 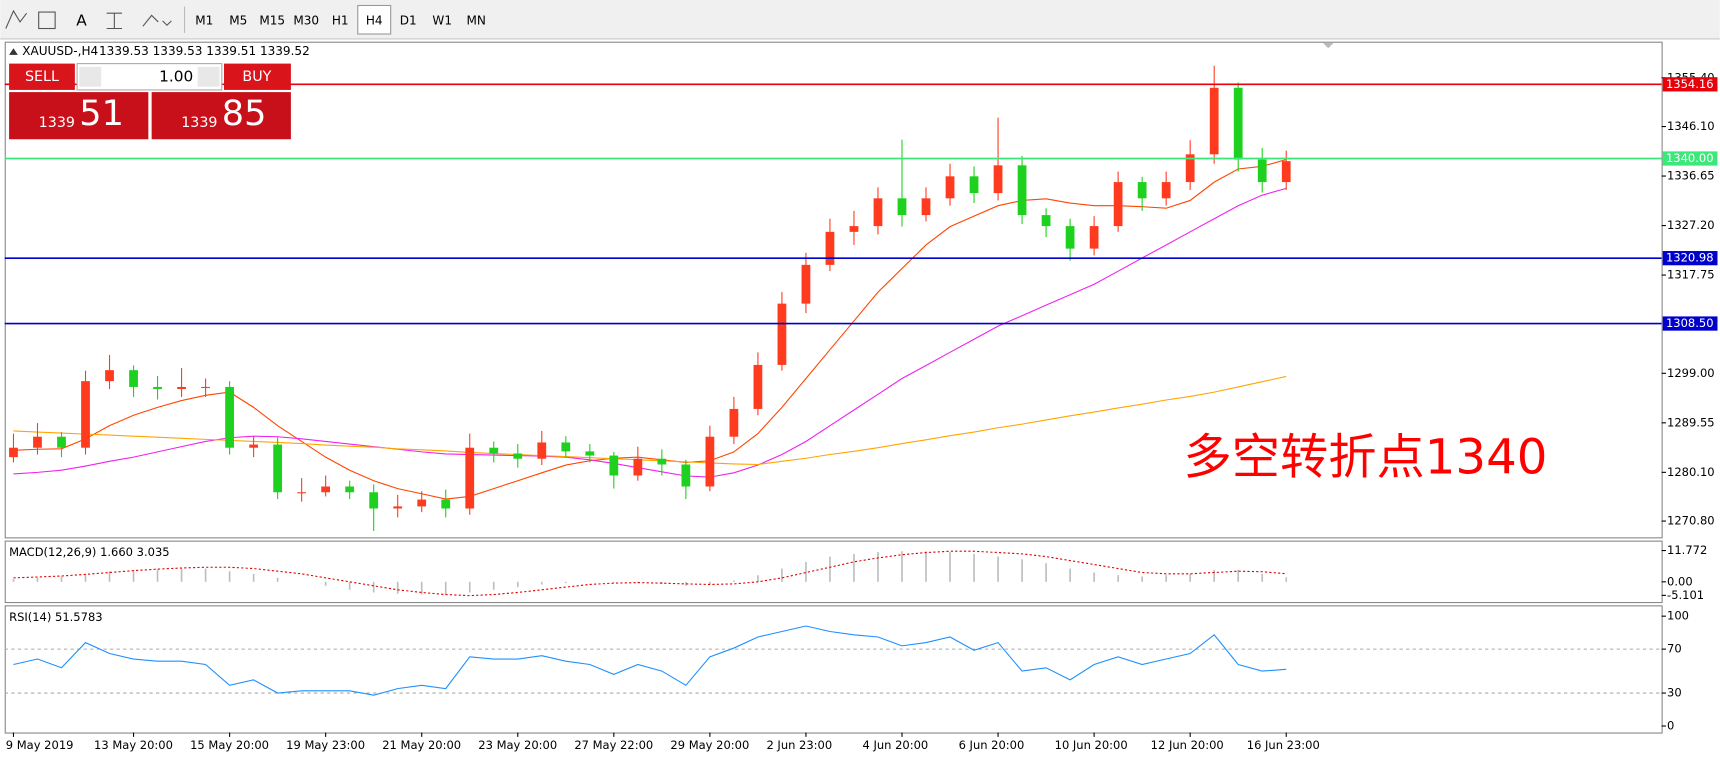 What do you see at coordinates (204, 20) in the screenshot?
I see `timeframe-button: M1` at bounding box center [204, 20].